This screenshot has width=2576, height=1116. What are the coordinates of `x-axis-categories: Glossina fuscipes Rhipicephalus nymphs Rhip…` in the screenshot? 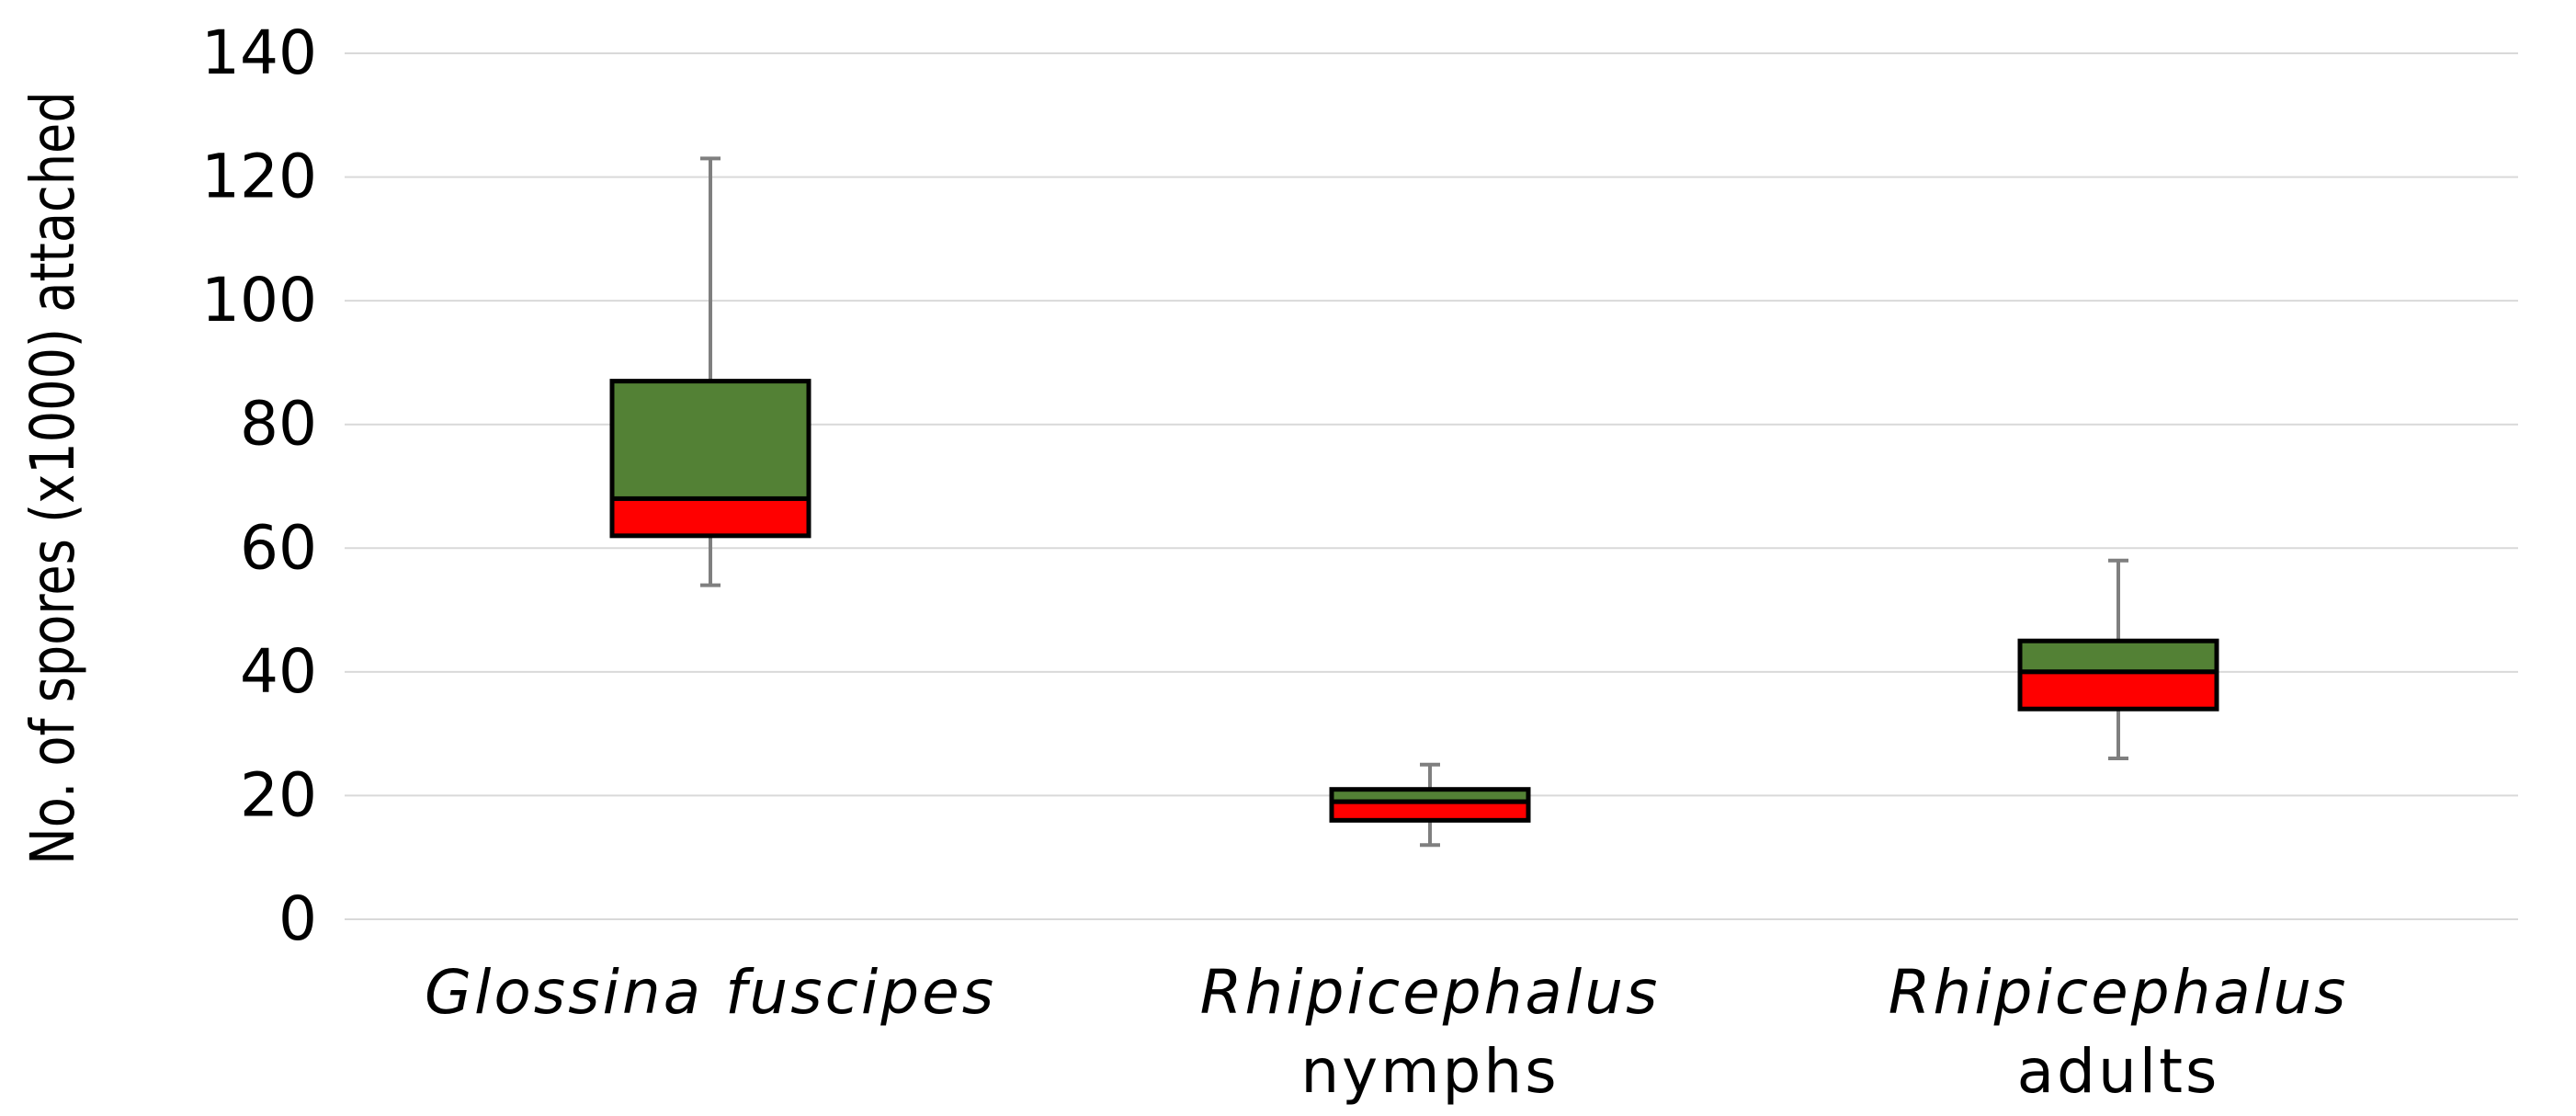 It's located at (1387, 1032).